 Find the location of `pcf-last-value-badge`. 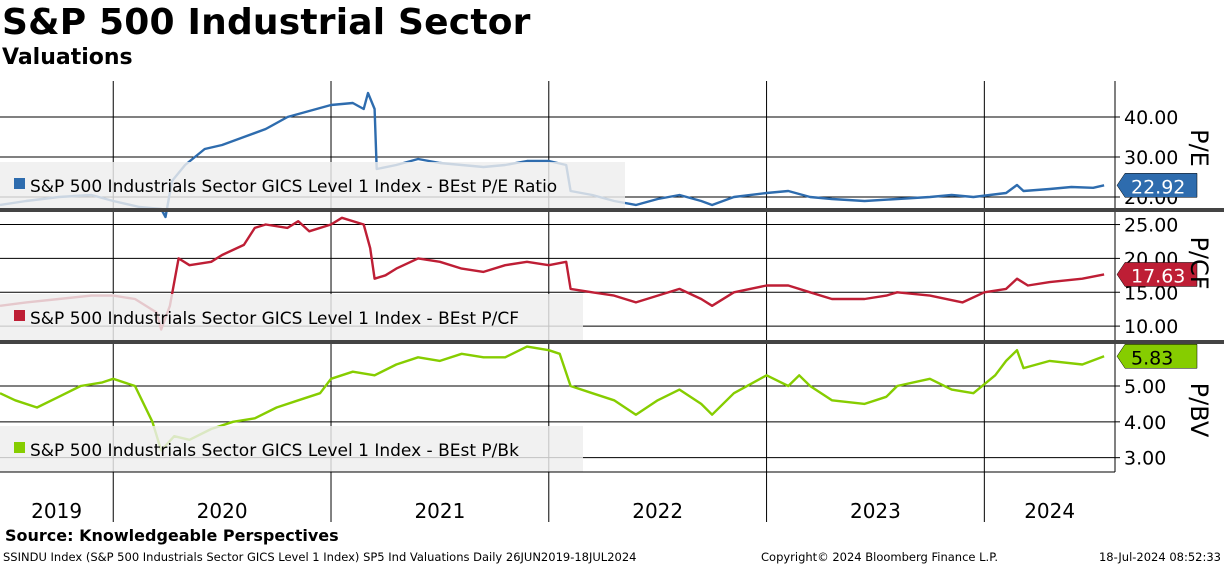

pcf-last-value-badge is located at coordinates (1157, 274).